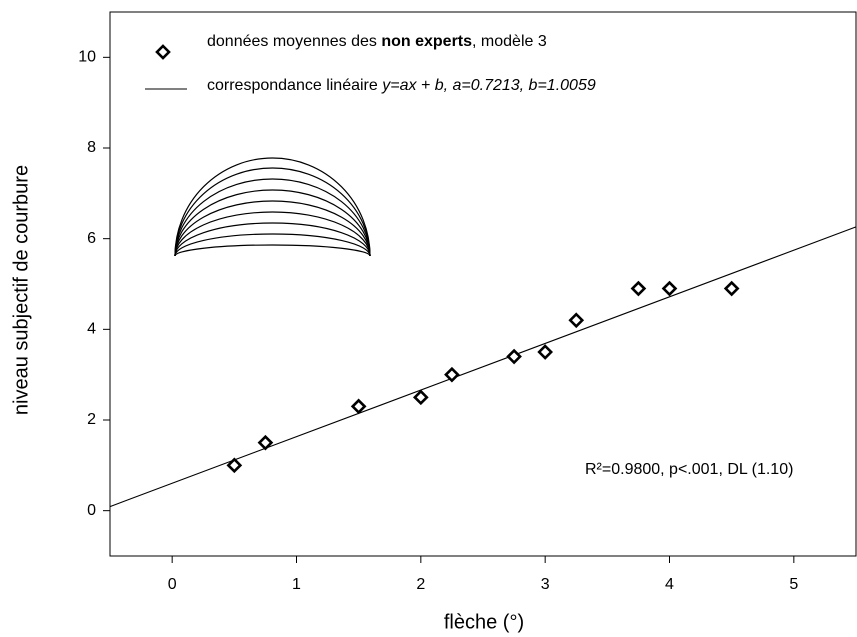  I want to click on y-tick-label: 4, so click(91, 329).